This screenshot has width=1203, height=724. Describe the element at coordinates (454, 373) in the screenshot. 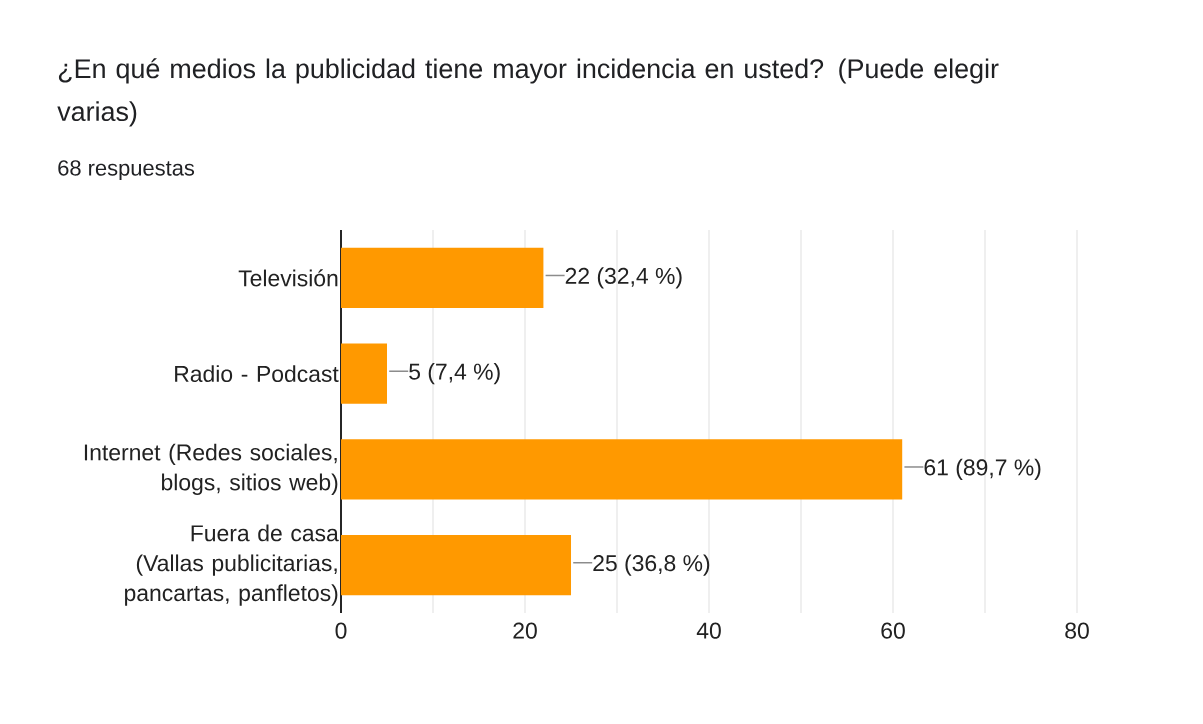

I see `data-label: 5 (7,4 %)` at that location.